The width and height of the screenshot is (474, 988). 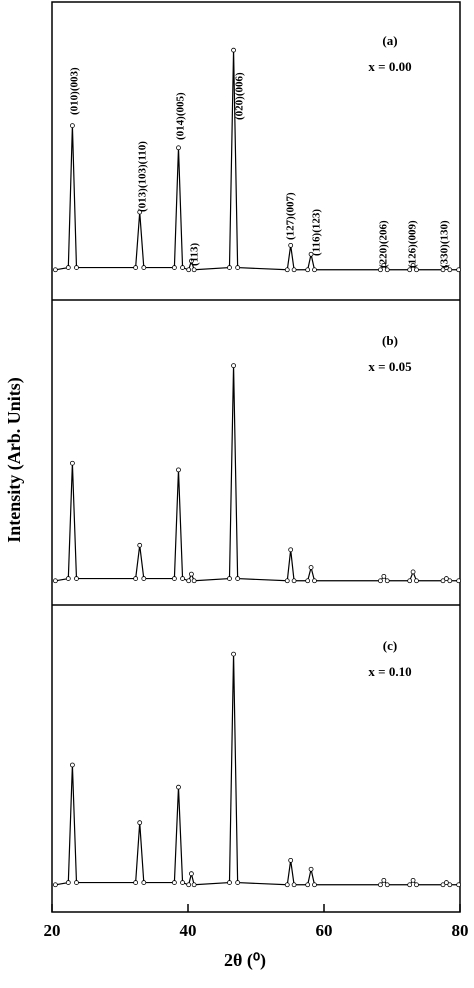 What do you see at coordinates (390, 366) in the screenshot?
I see `panel-composition: x = 0.05` at bounding box center [390, 366].